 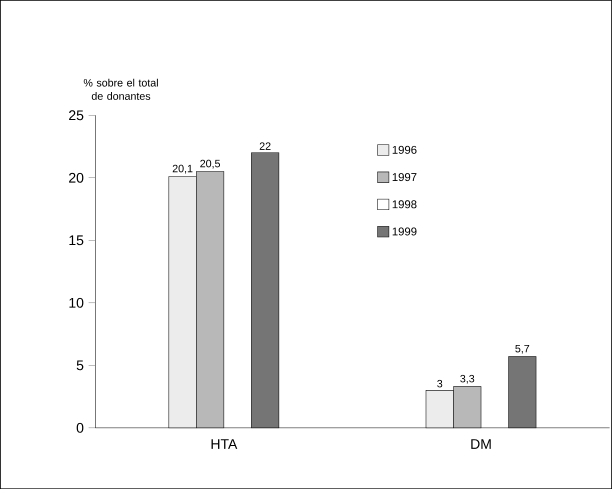 What do you see at coordinates (439, 384) in the screenshot?
I see `data-label: 3` at bounding box center [439, 384].